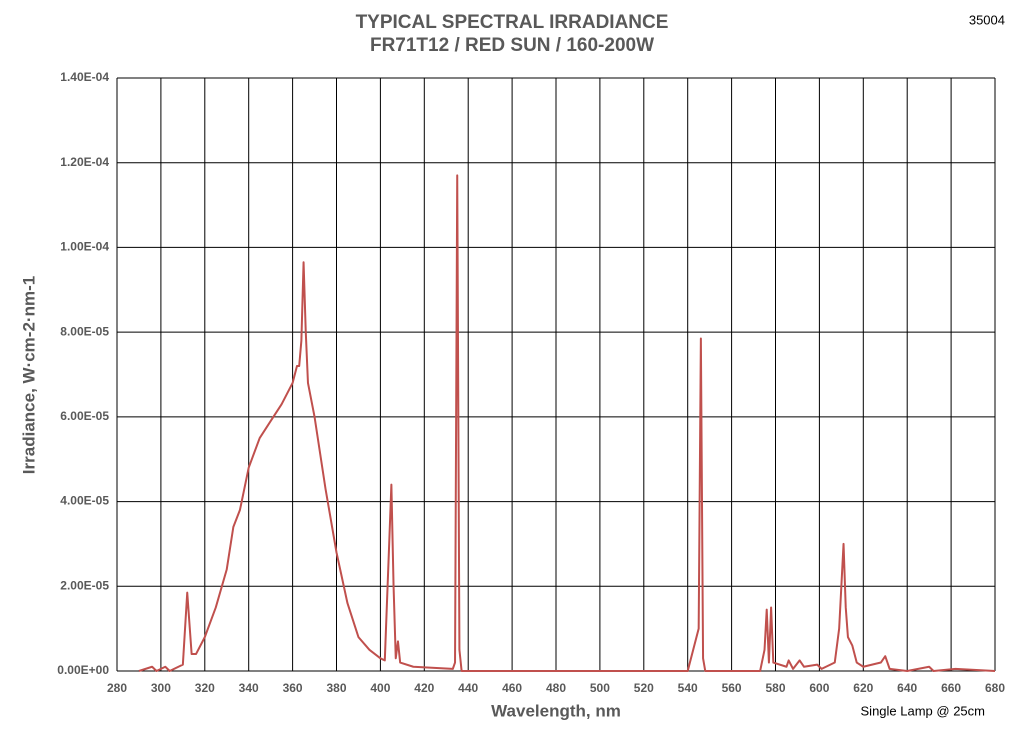 This screenshot has width=1024, height=743. What do you see at coordinates (84, 501) in the screenshot?
I see `y-tick-label: 4.00E-05` at bounding box center [84, 501].